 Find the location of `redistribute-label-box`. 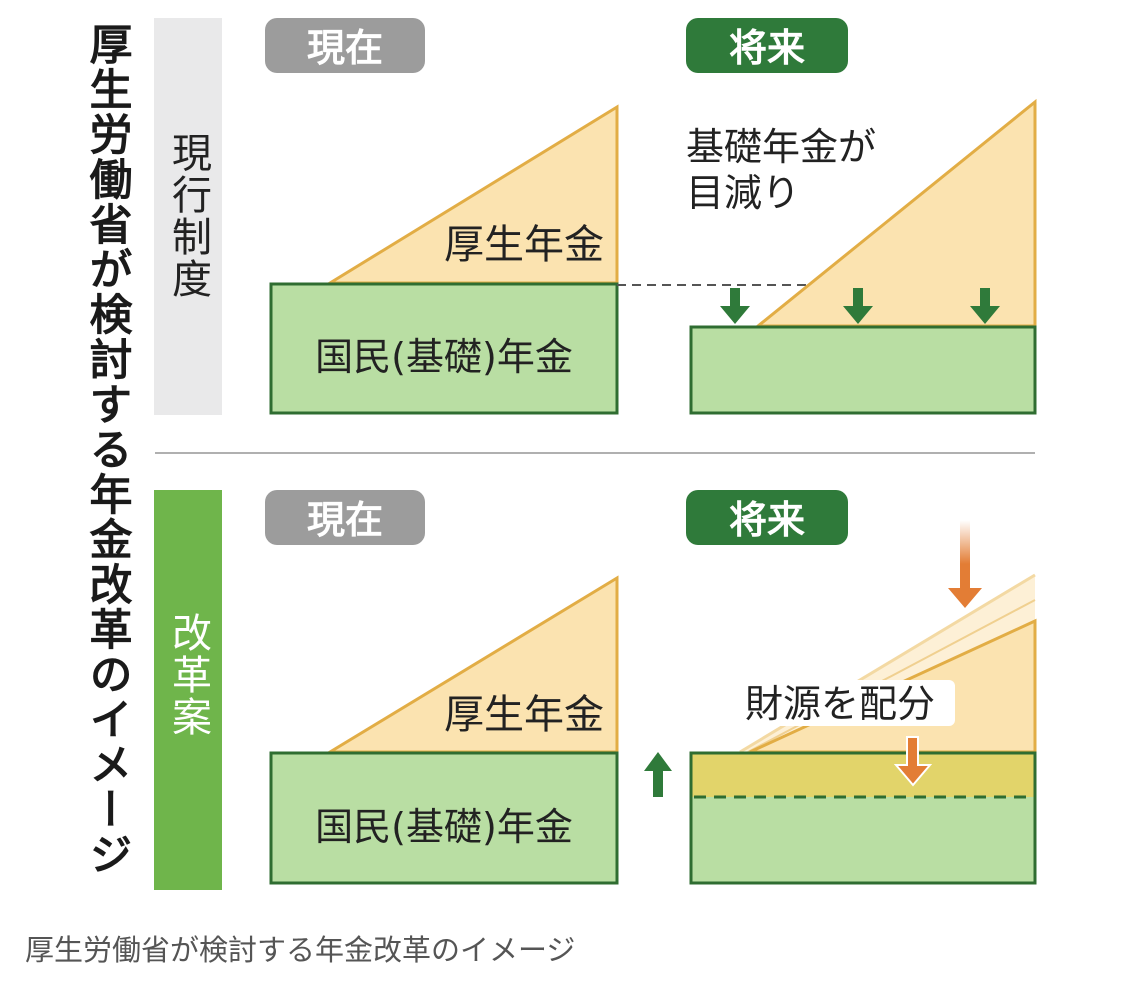

redistribute-label-box is located at coordinates (840, 703).